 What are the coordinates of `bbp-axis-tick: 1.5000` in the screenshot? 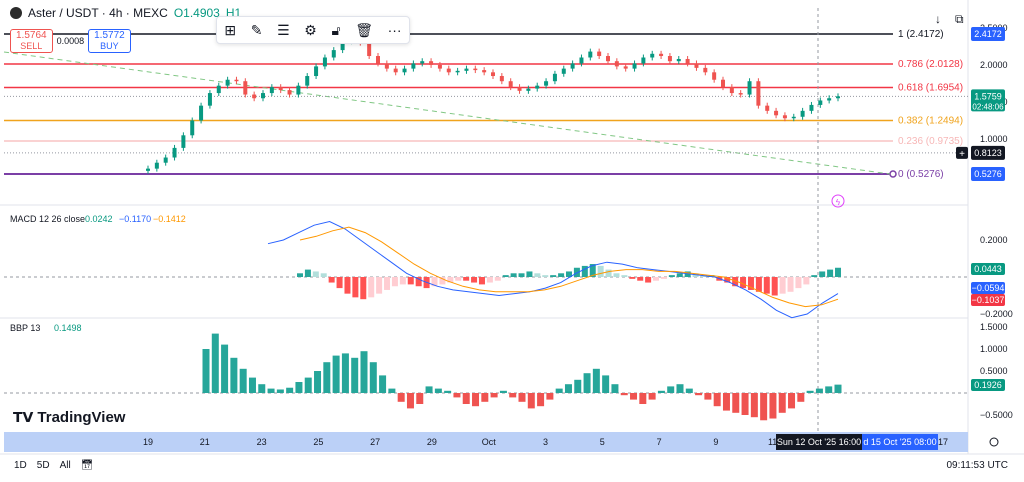 It's located at (994, 327).